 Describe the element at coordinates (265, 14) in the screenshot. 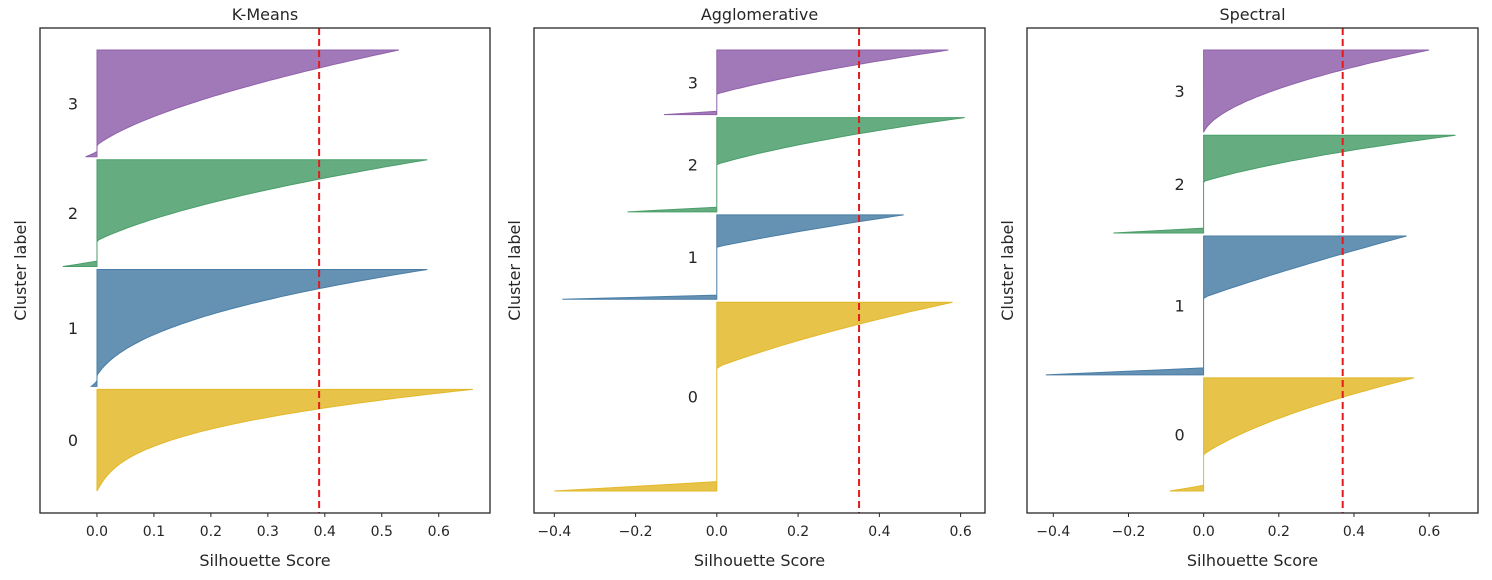

I see `panel-title: K-Means` at that location.